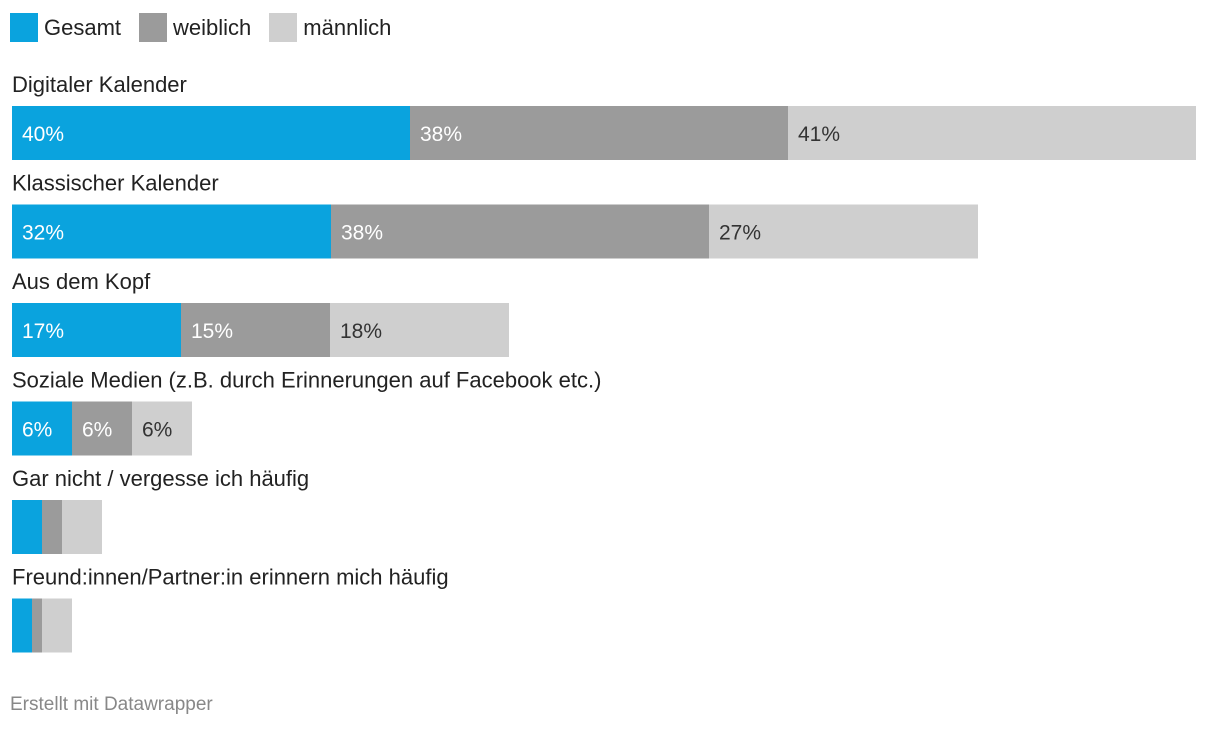  Describe the element at coordinates (361, 331) in the screenshot. I see `value-label-maennlich-aus-dem-kopf: 18%` at that location.